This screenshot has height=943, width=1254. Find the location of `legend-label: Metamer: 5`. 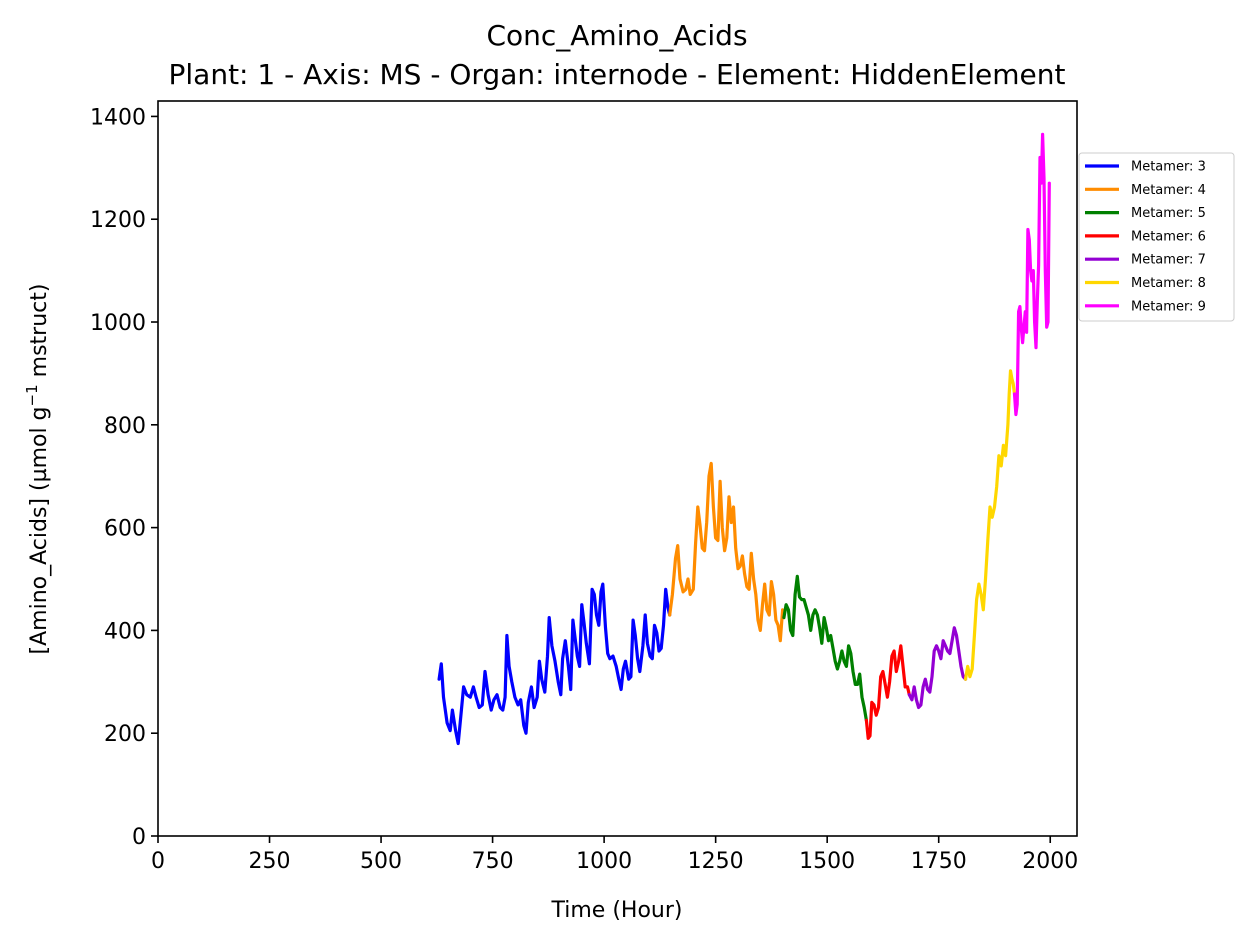

legend-label: Metamer: 5 is located at coordinates (1168, 213).